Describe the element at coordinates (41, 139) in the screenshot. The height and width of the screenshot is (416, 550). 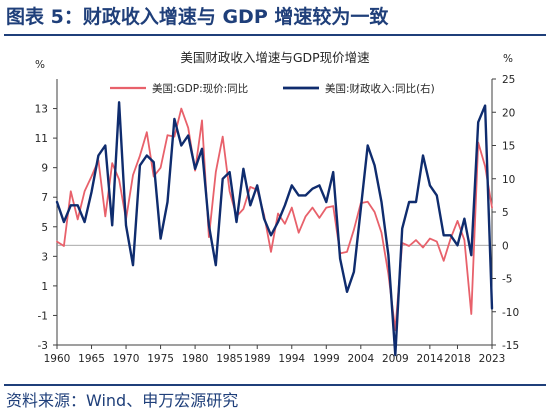
I see `left-tick-label: 11` at that location.